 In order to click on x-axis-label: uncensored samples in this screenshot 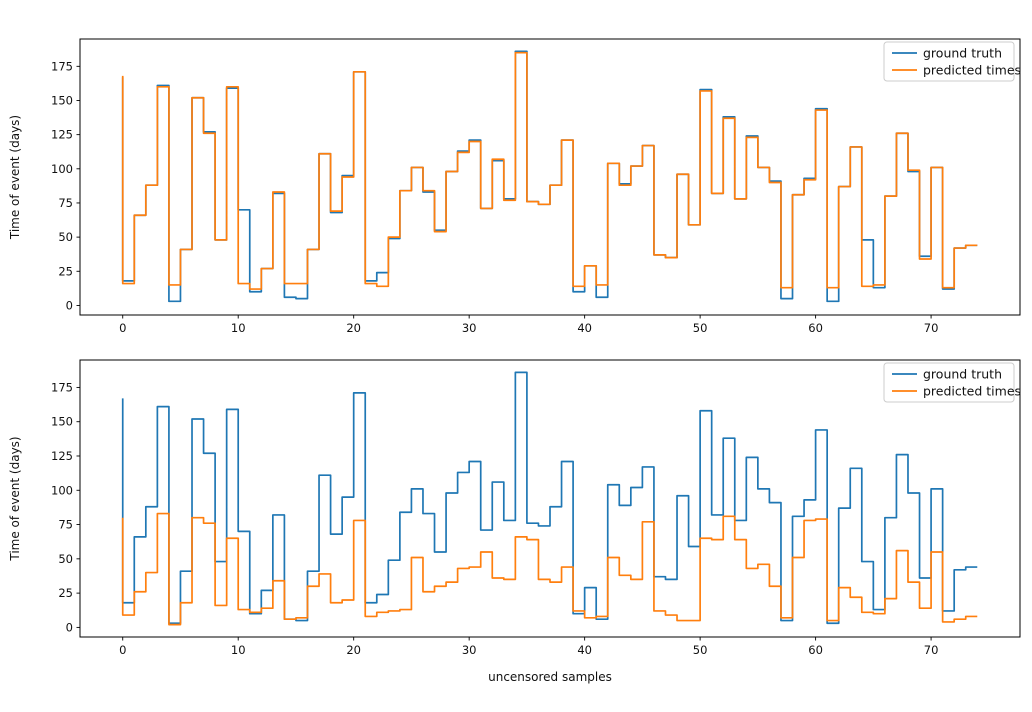, I will do `click(550, 677)`.